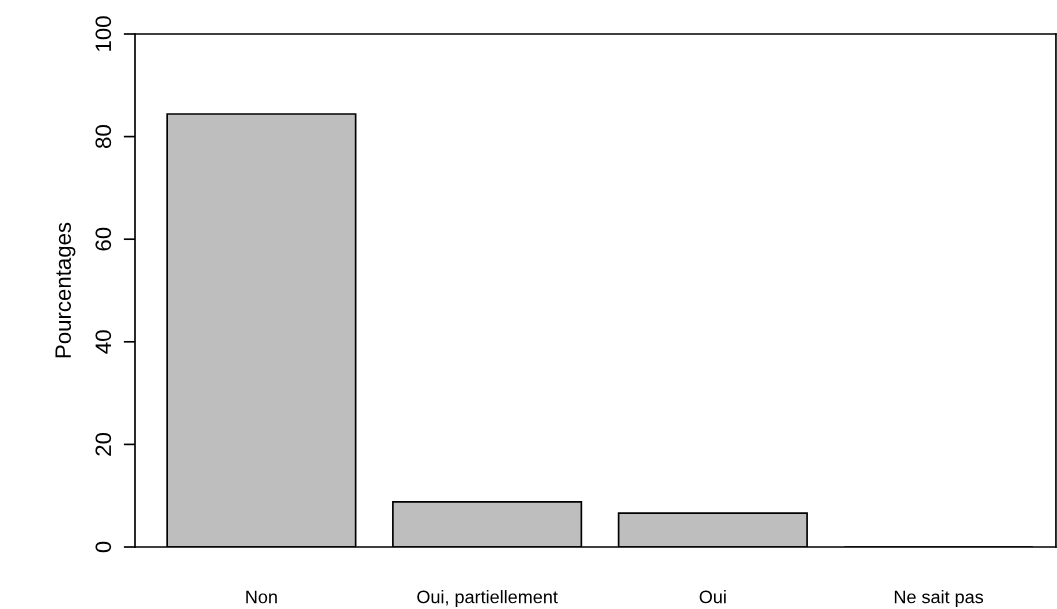  Describe the element at coordinates (939, 598) in the screenshot. I see `x-tick-label: Ne sait pas` at that location.